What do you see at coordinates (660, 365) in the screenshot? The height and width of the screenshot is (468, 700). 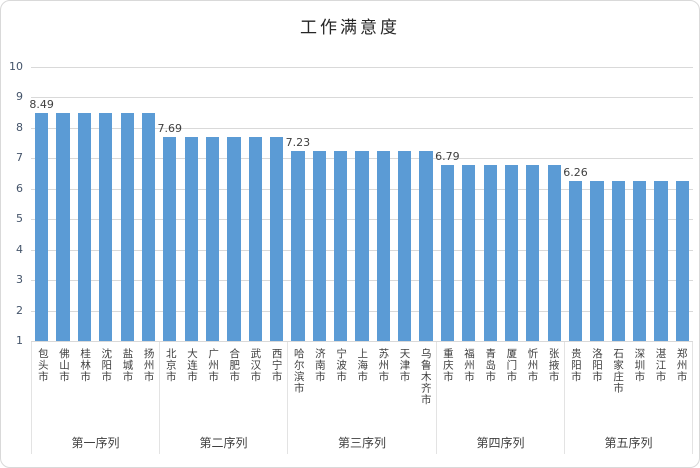 I see `category-label: 湛江市` at bounding box center [660, 365].